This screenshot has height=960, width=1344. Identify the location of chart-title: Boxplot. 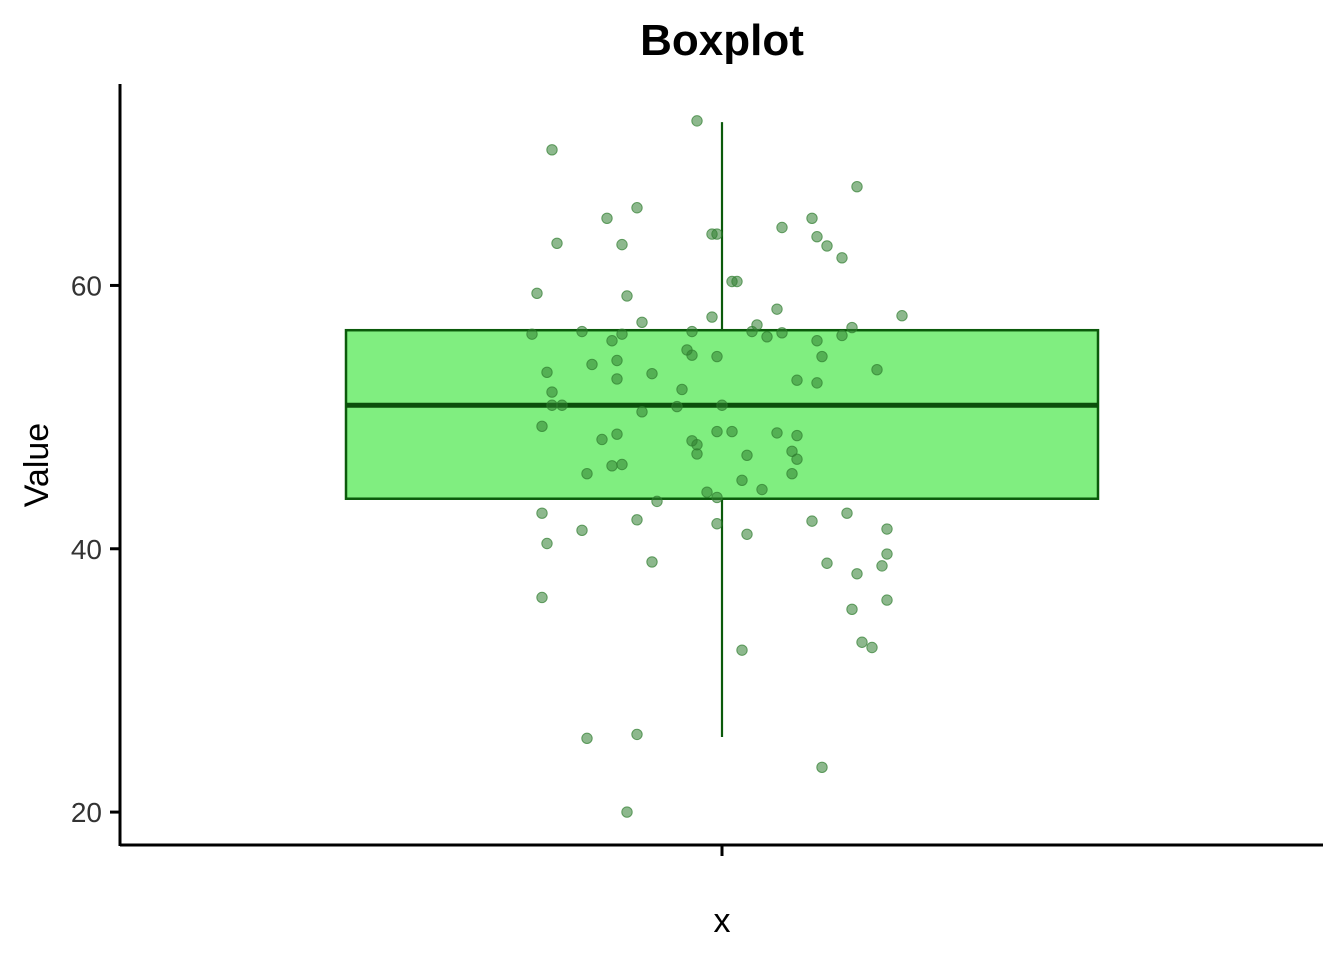
(722, 40).